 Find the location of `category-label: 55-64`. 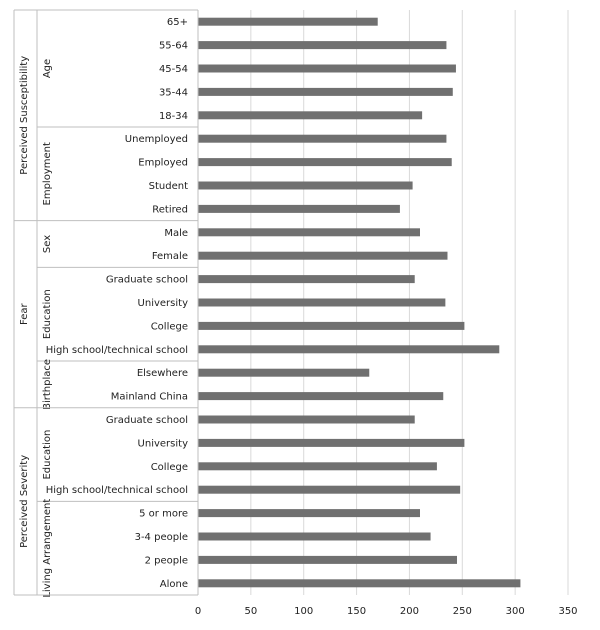

category-label: 55-64 is located at coordinates (173, 46).